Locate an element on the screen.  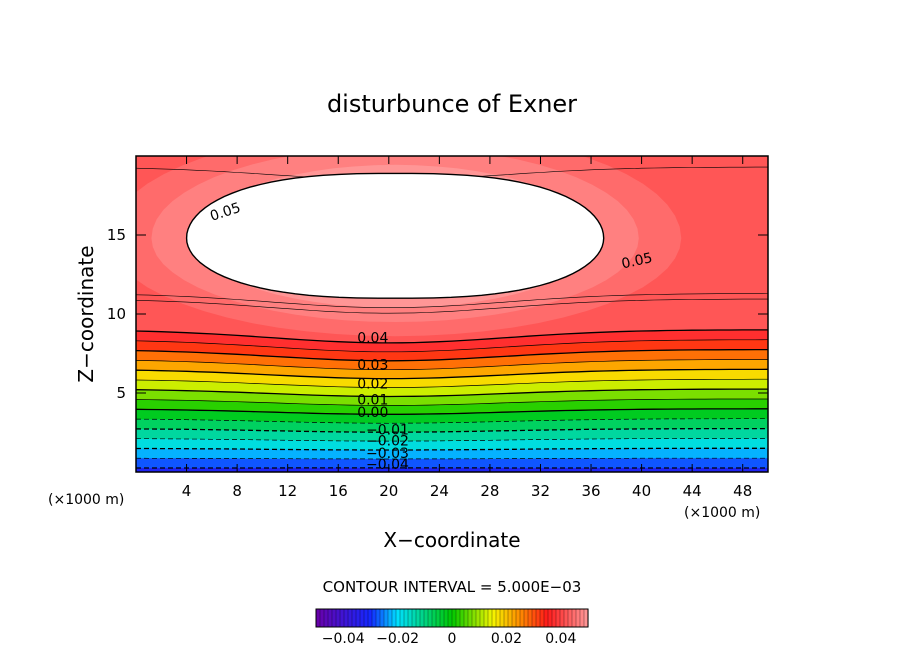
x-axis-title: X−coordinate is located at coordinates (451, 540).